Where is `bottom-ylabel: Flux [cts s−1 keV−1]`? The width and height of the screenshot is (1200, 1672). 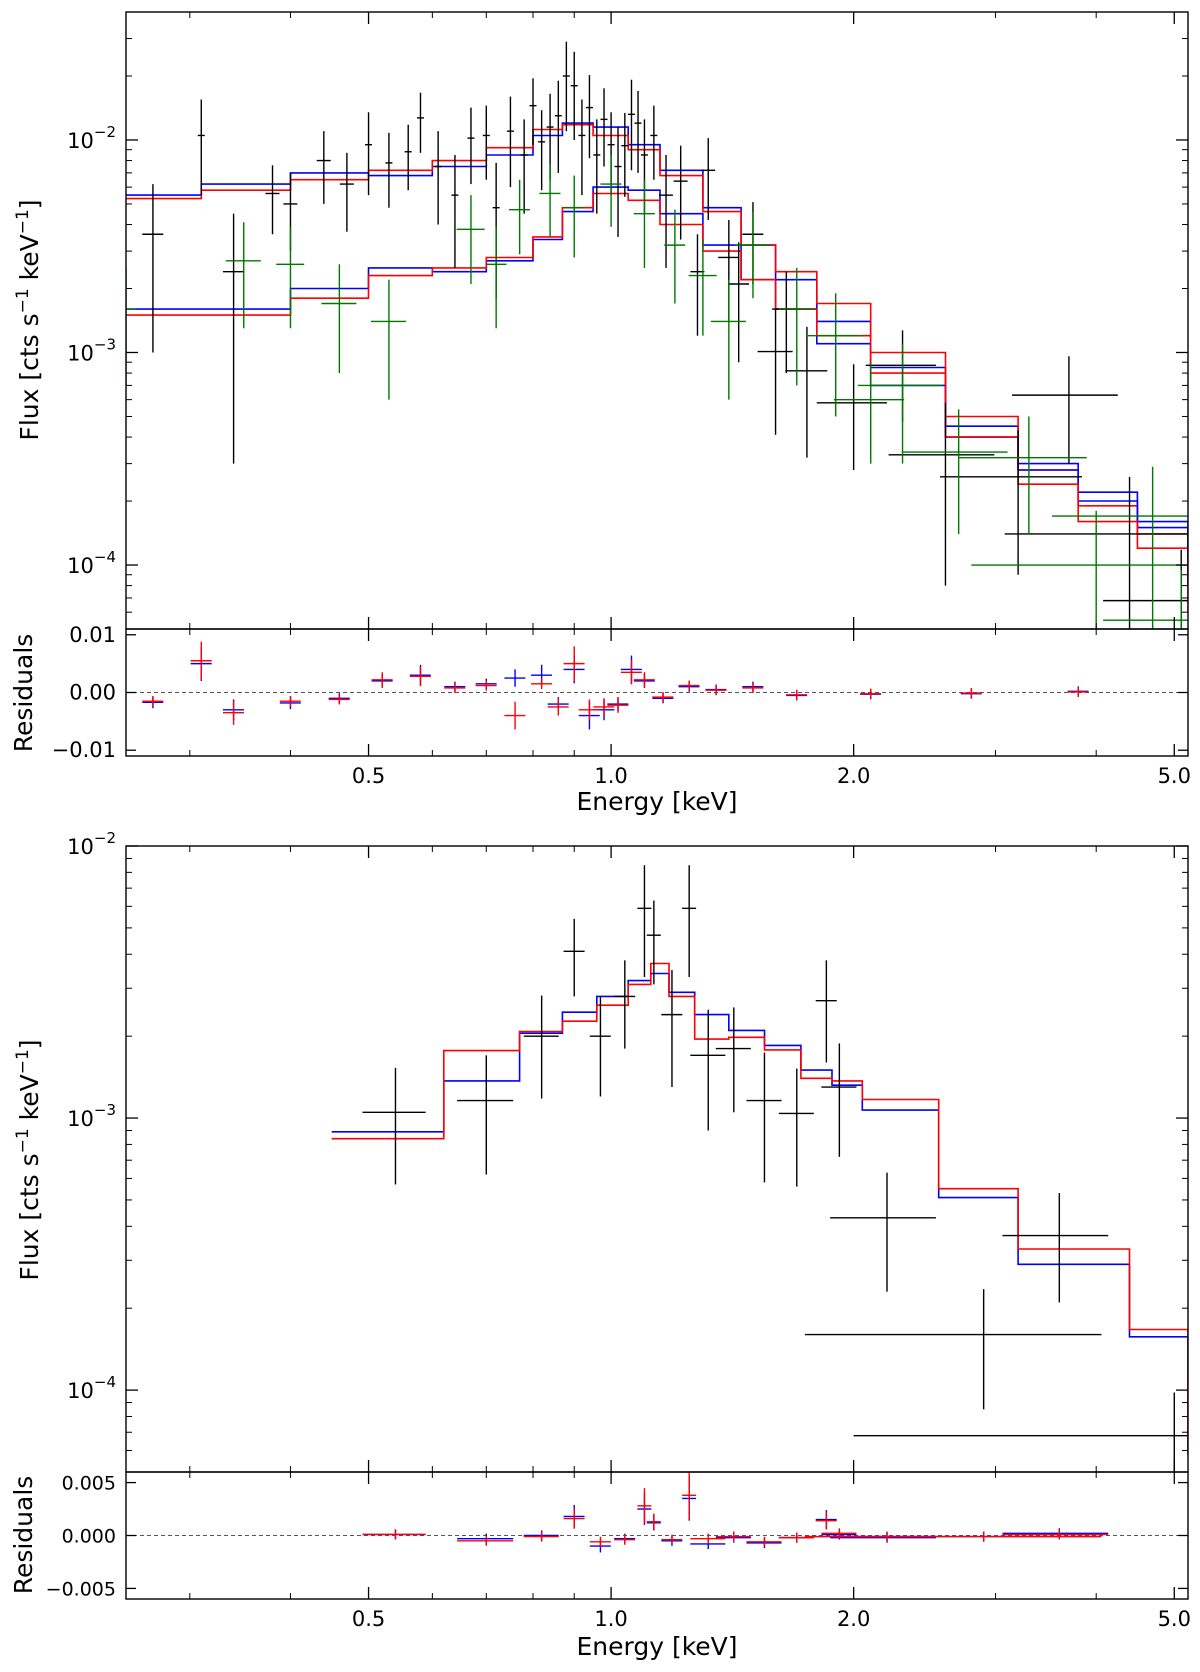 bottom-ylabel: Flux [cts s−1 keV−1] is located at coordinates (28, 1159).